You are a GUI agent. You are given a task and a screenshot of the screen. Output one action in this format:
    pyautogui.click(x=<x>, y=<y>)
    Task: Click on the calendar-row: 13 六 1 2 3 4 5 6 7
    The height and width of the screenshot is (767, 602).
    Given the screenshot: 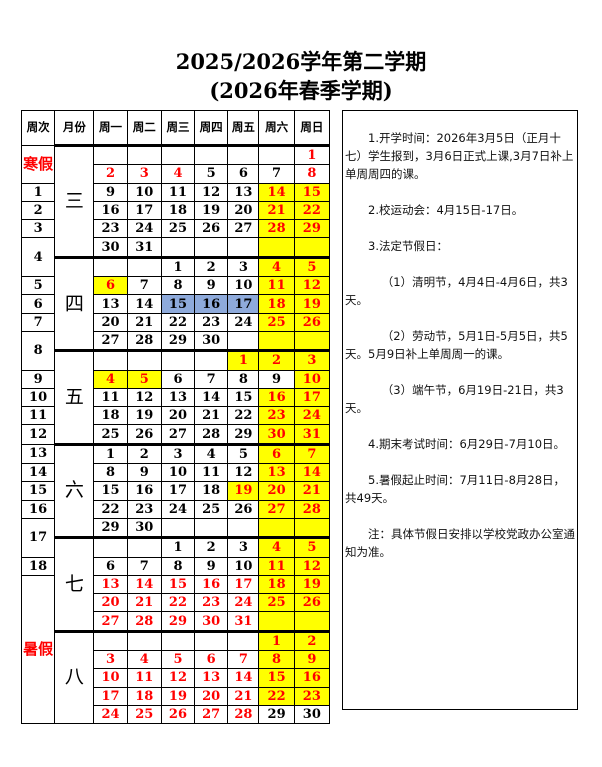 What is the action you would take?
    pyautogui.click(x=175, y=490)
    